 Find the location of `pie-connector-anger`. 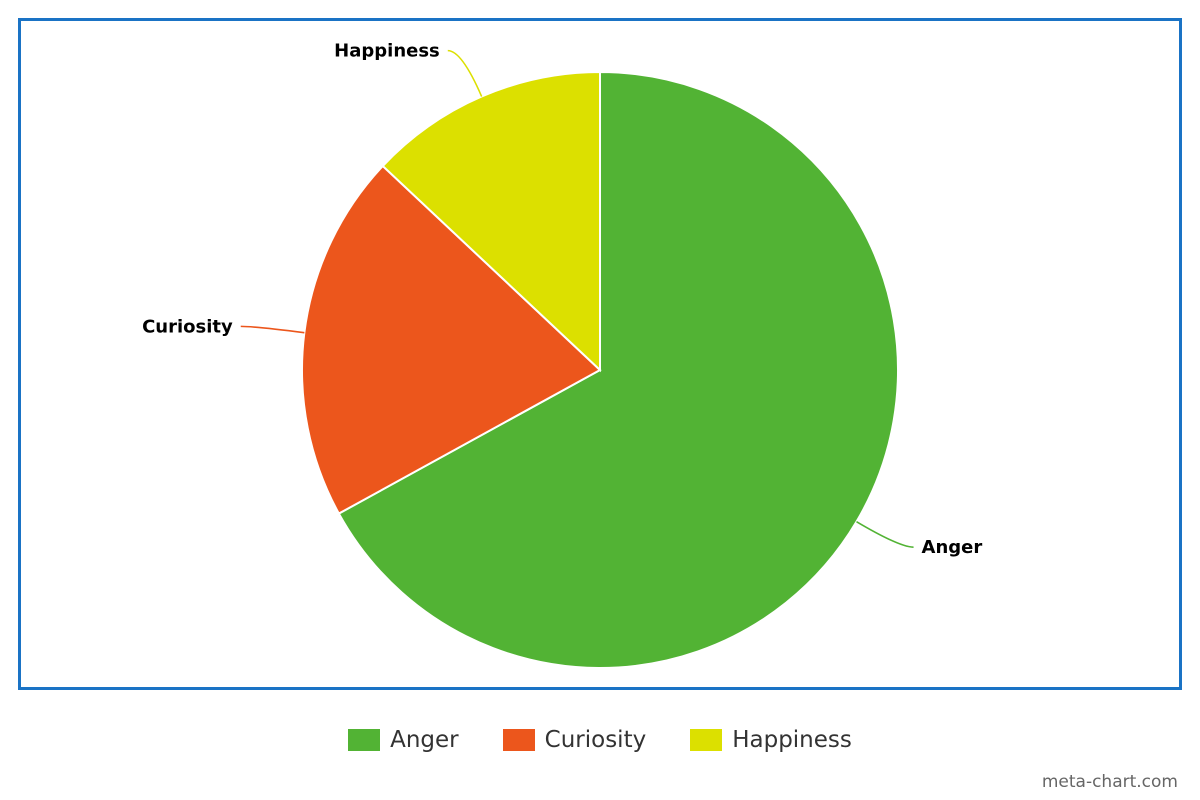

pie-connector-anger is located at coordinates (885, 534).